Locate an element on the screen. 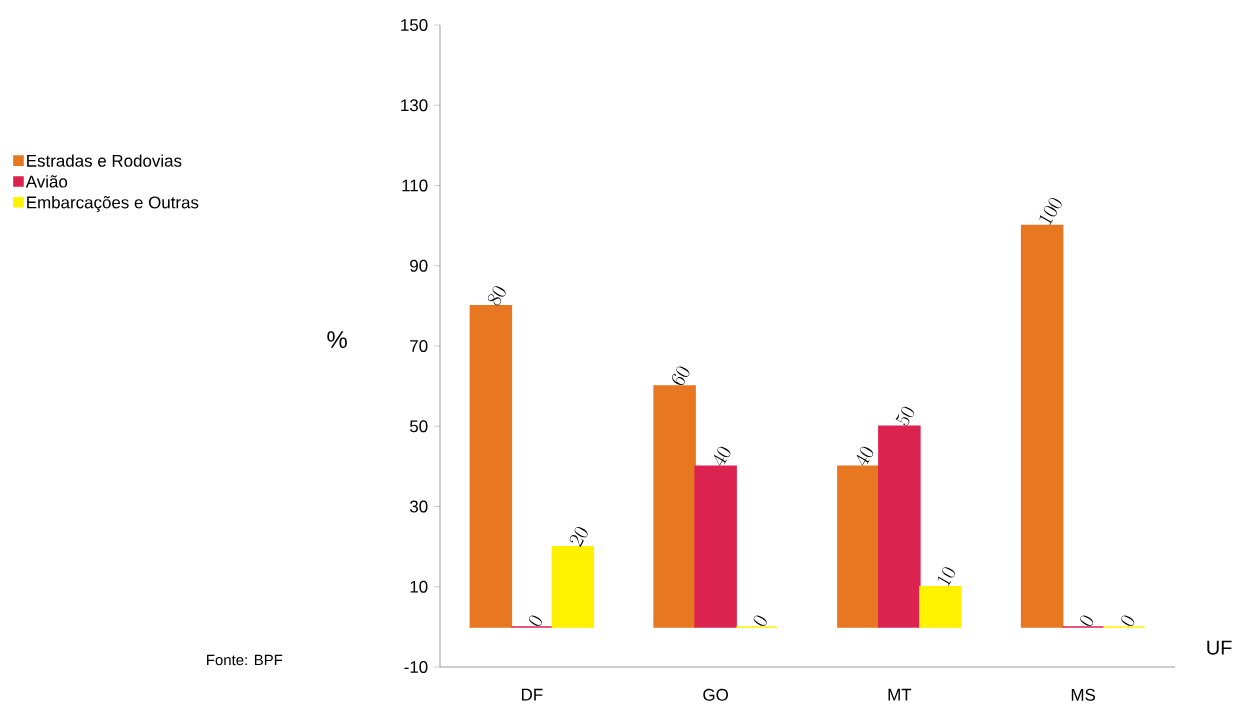  data-label: 80 is located at coordinates (496, 296).